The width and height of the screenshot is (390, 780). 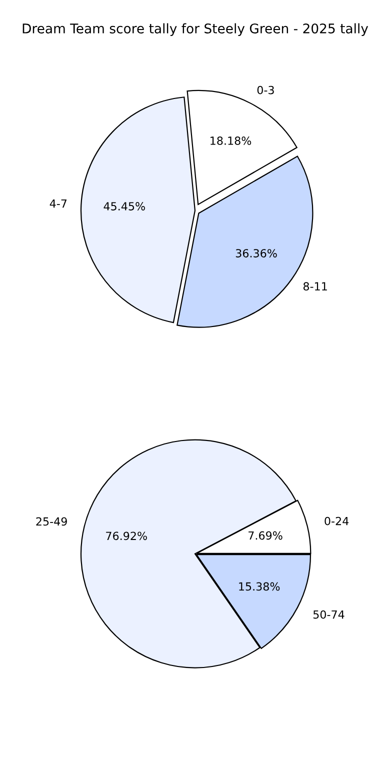 What do you see at coordinates (231, 140) in the screenshot?
I see `data-label: 18.18%` at bounding box center [231, 140].